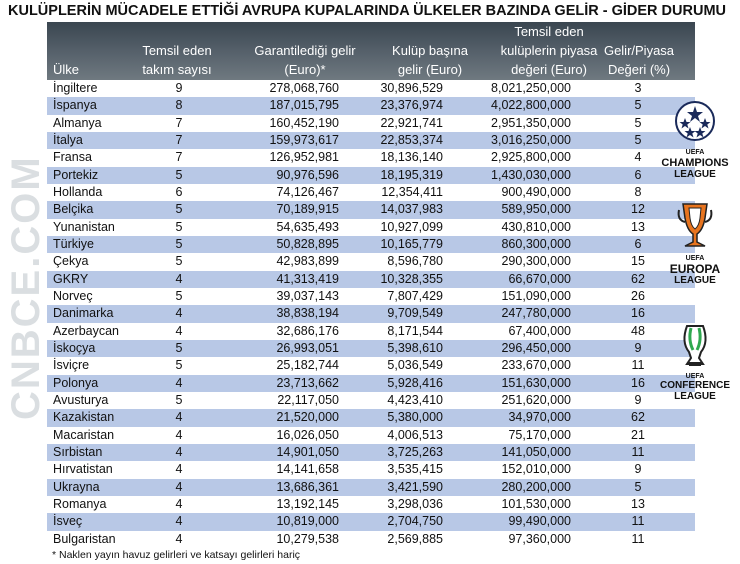 This screenshot has width=740, height=564. I want to click on table-row: Romanya 4 13,192,145 3,298,036 101,530,000 13, so click(371, 504).